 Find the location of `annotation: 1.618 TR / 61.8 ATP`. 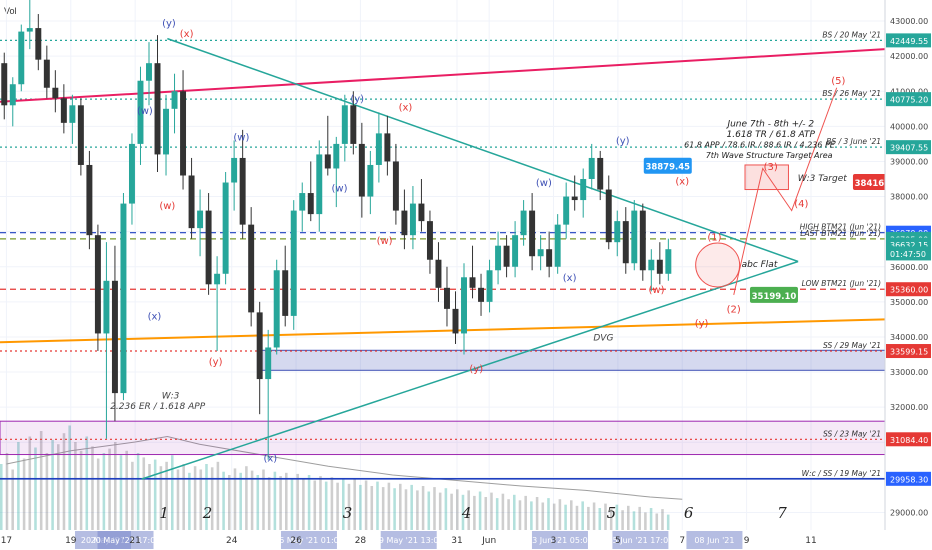

annotation: 1.618 TR / 61.8 ATP is located at coordinates (771, 135).